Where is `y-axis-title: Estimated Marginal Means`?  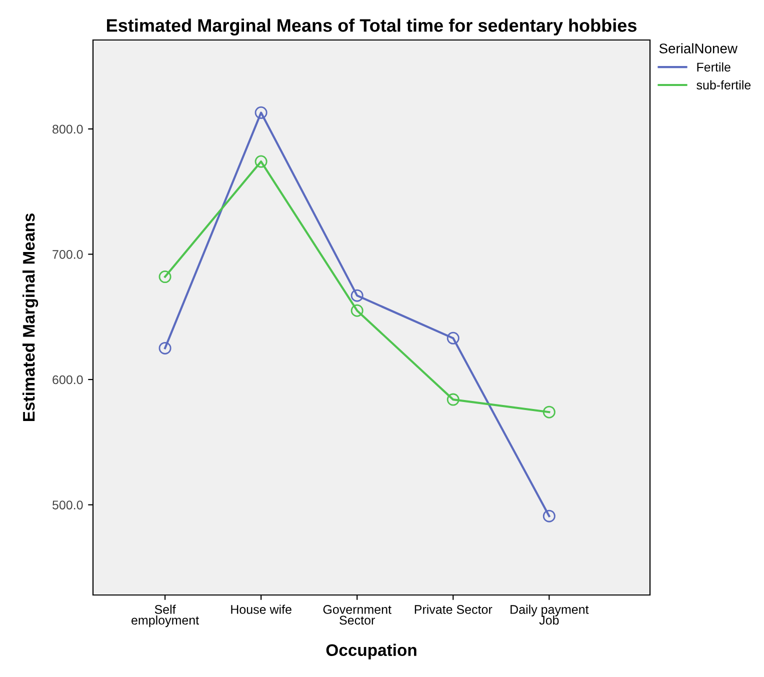
y-axis-title: Estimated Marginal Means is located at coordinates (30, 318).